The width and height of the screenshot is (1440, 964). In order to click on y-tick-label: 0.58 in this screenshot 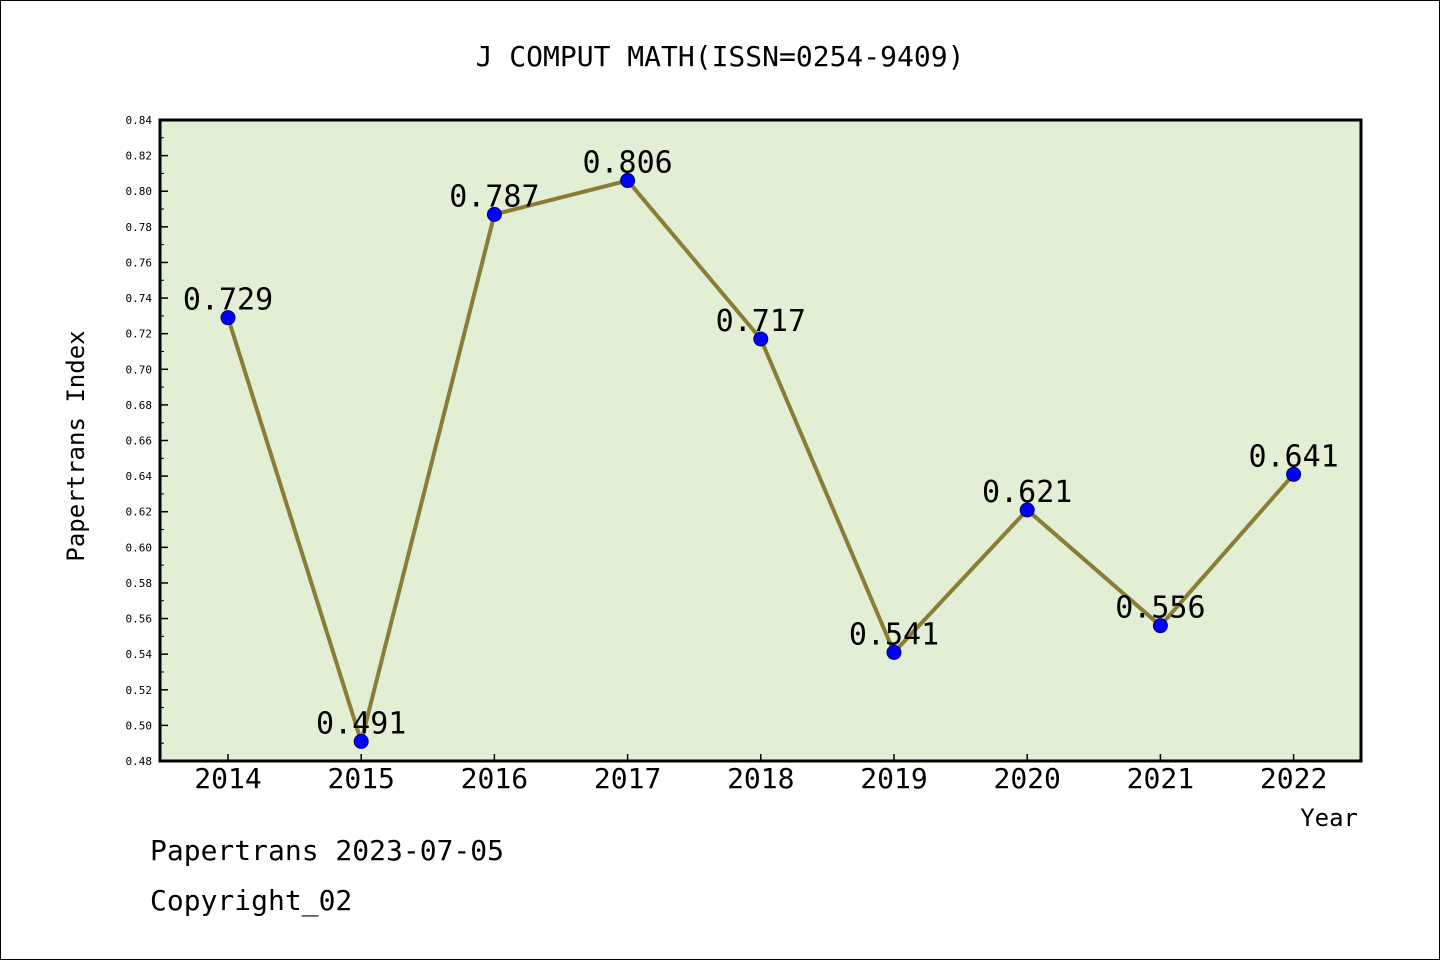, I will do `click(139, 583)`.